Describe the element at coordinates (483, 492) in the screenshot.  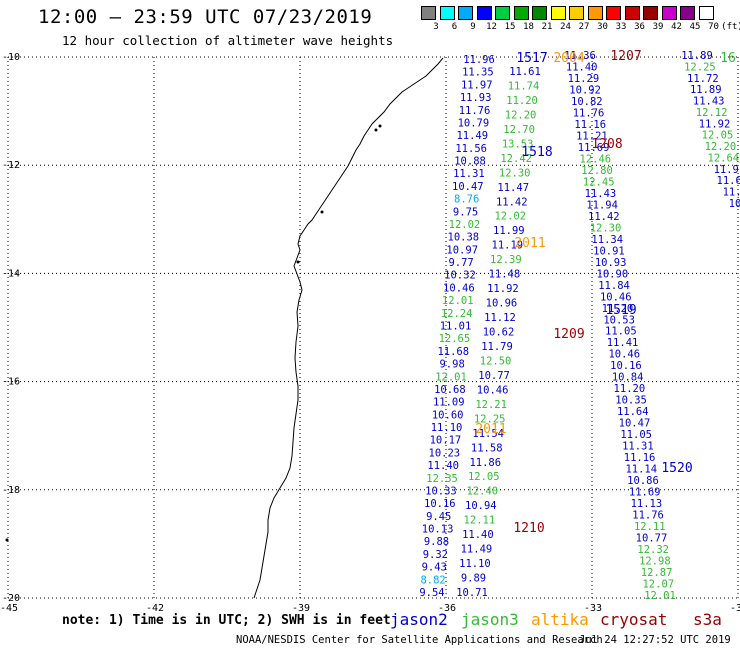
I see `swh-value: 12.40` at that location.